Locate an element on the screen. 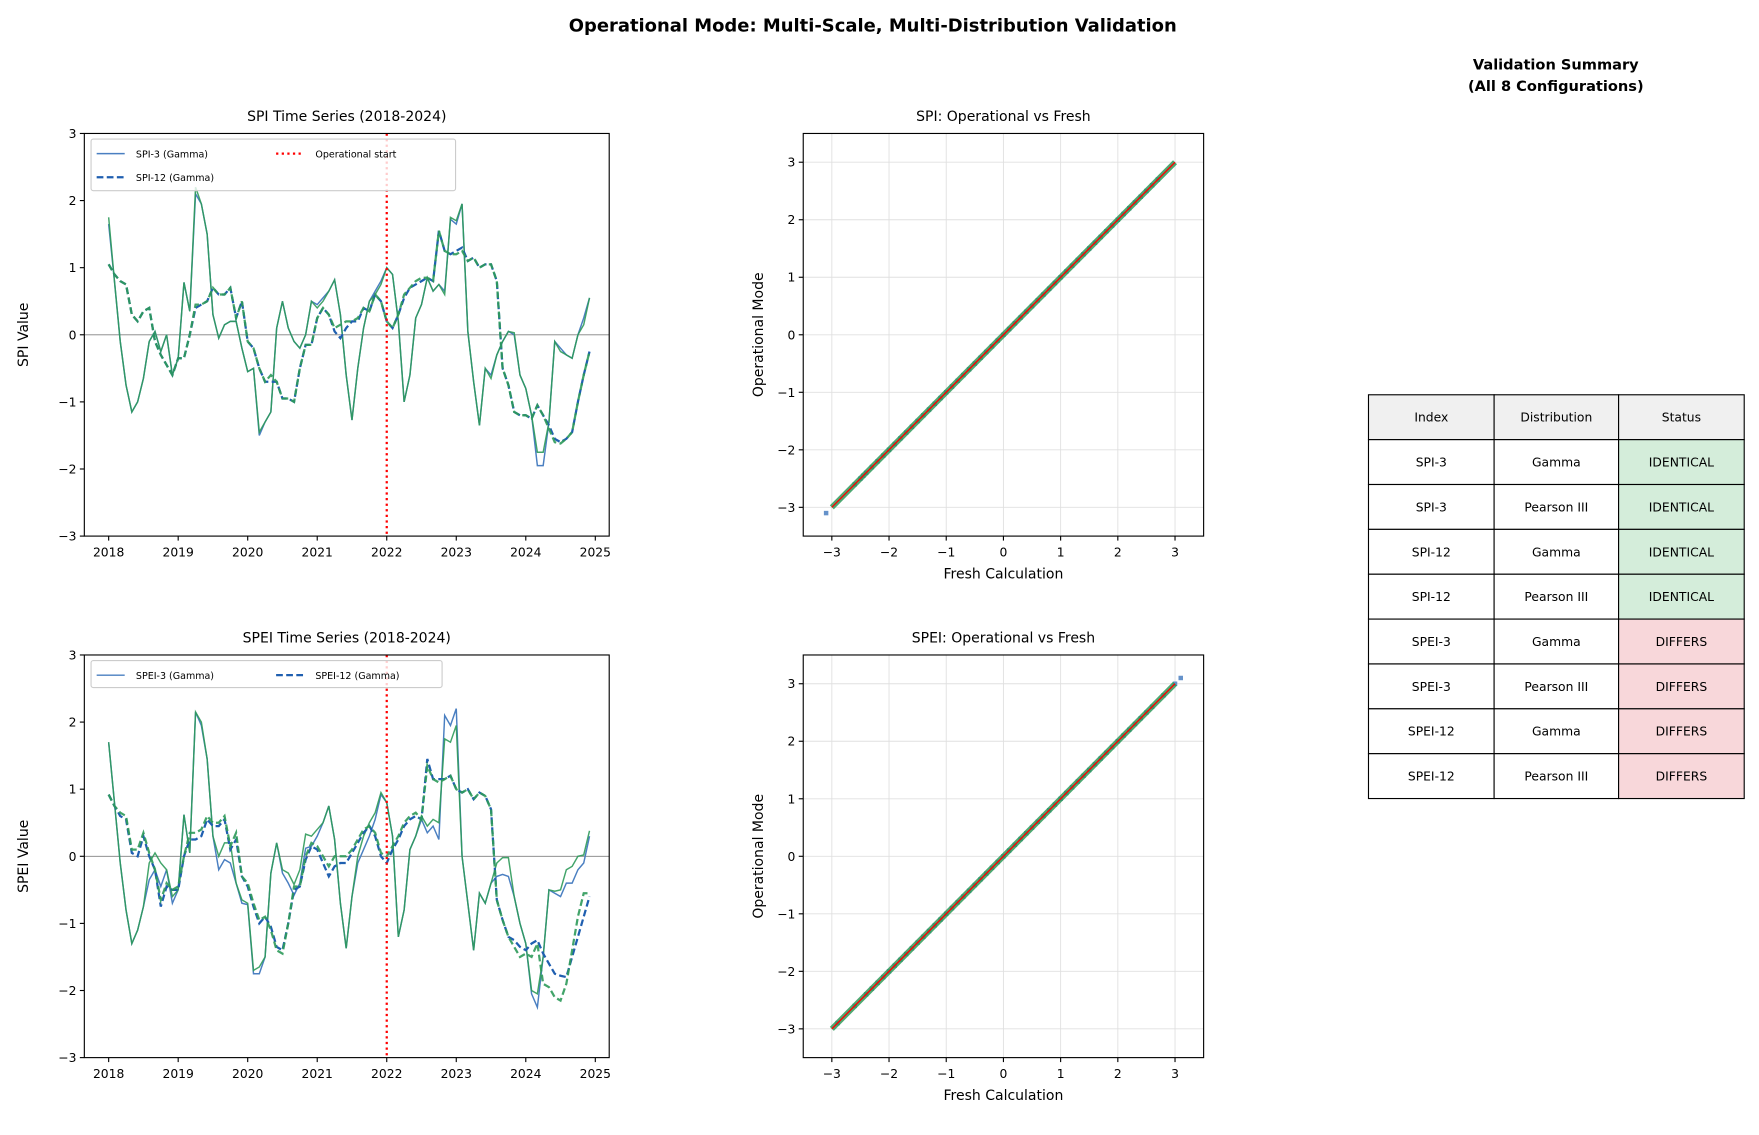  series-line-spi-12-fresh is located at coordinates (349, 337).